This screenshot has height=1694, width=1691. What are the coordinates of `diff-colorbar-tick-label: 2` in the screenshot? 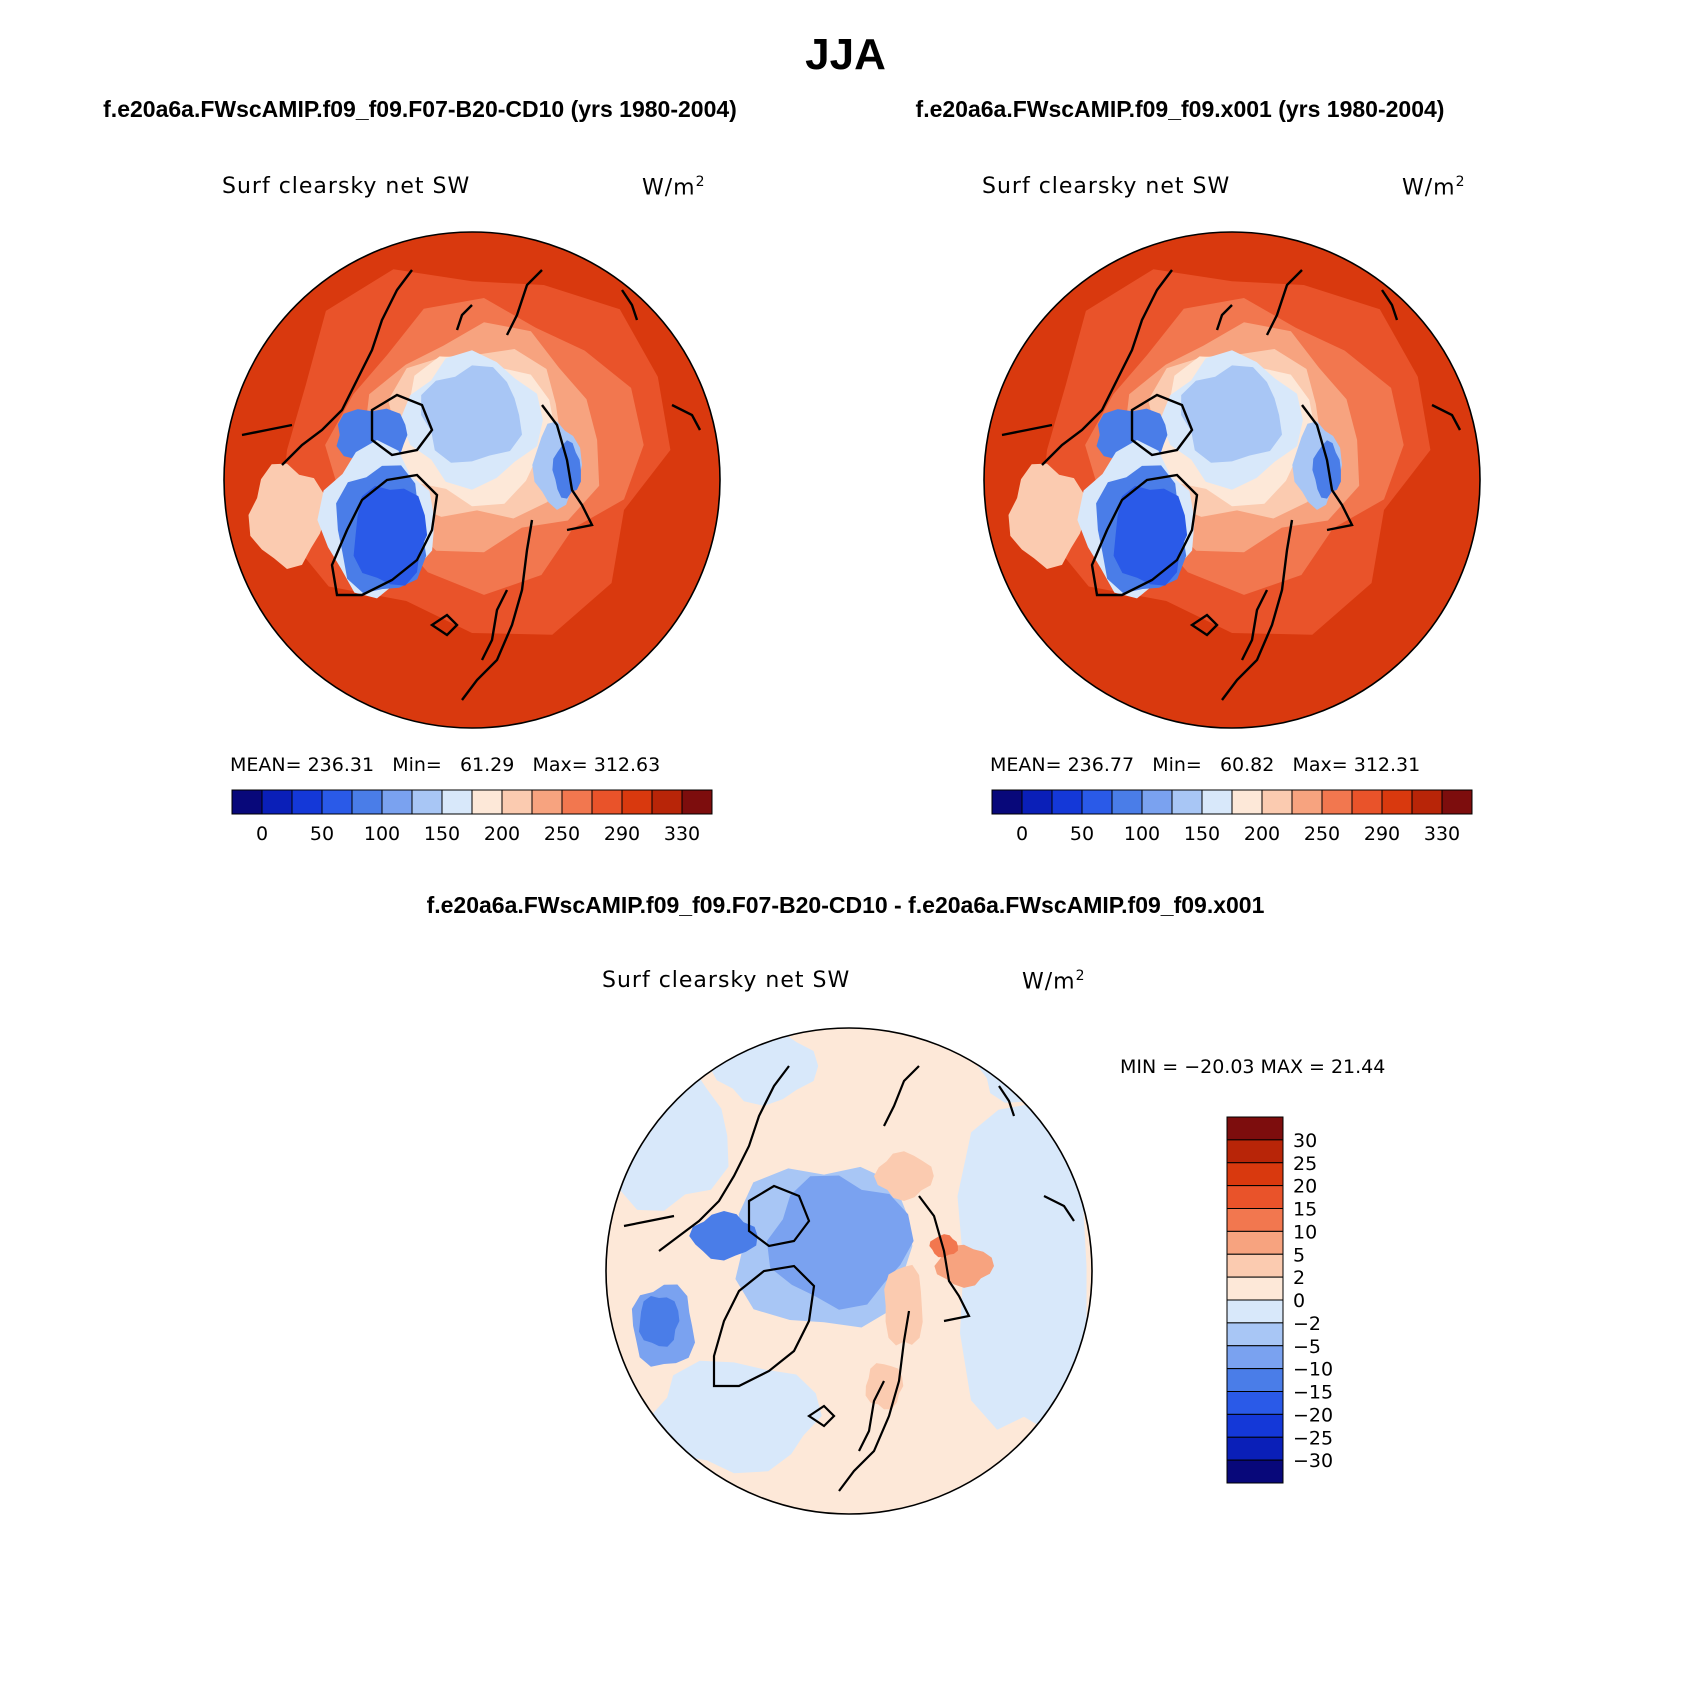 It's located at (1299, 1278).